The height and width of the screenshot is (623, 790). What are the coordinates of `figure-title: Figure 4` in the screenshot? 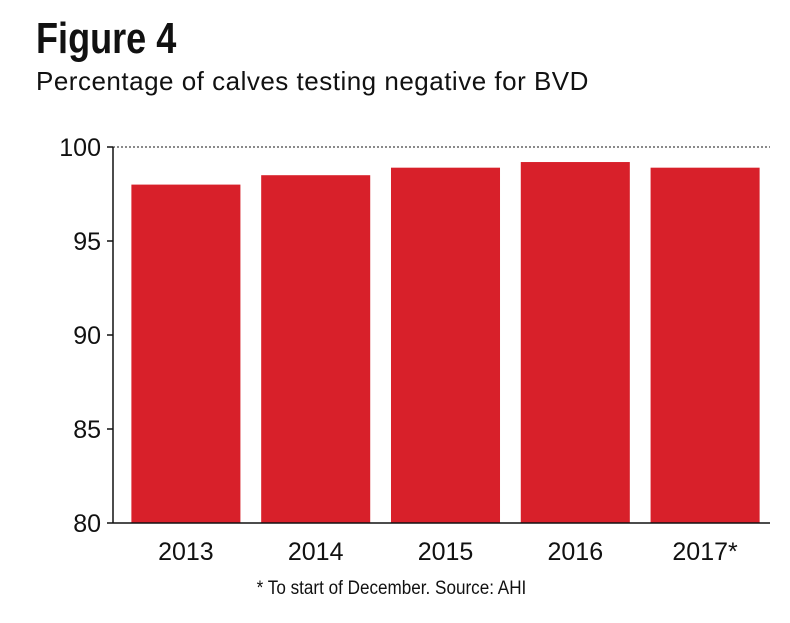 It's located at (106, 38).